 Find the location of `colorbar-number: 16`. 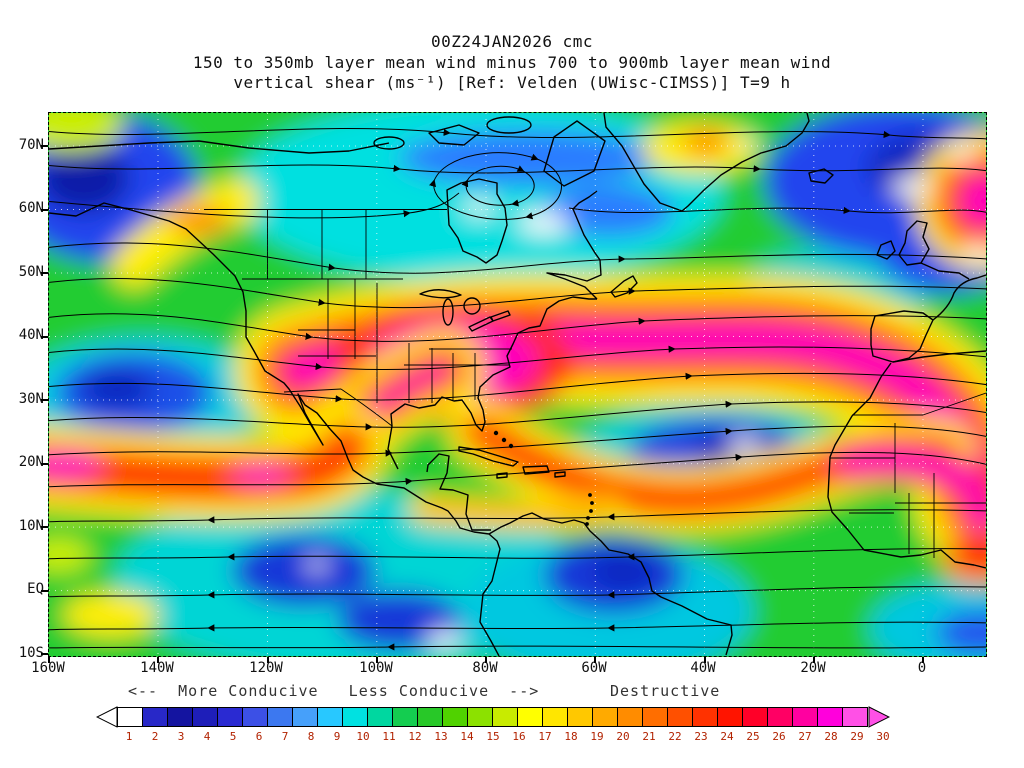

colorbar-number: 16 is located at coordinates (519, 736).